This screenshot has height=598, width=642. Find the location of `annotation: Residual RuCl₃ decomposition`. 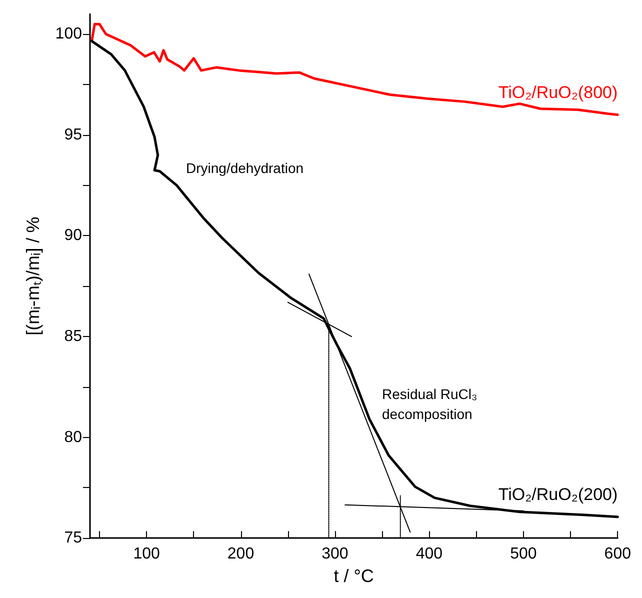

annotation: Residual RuCl₃ decomposition is located at coordinates (430, 404).